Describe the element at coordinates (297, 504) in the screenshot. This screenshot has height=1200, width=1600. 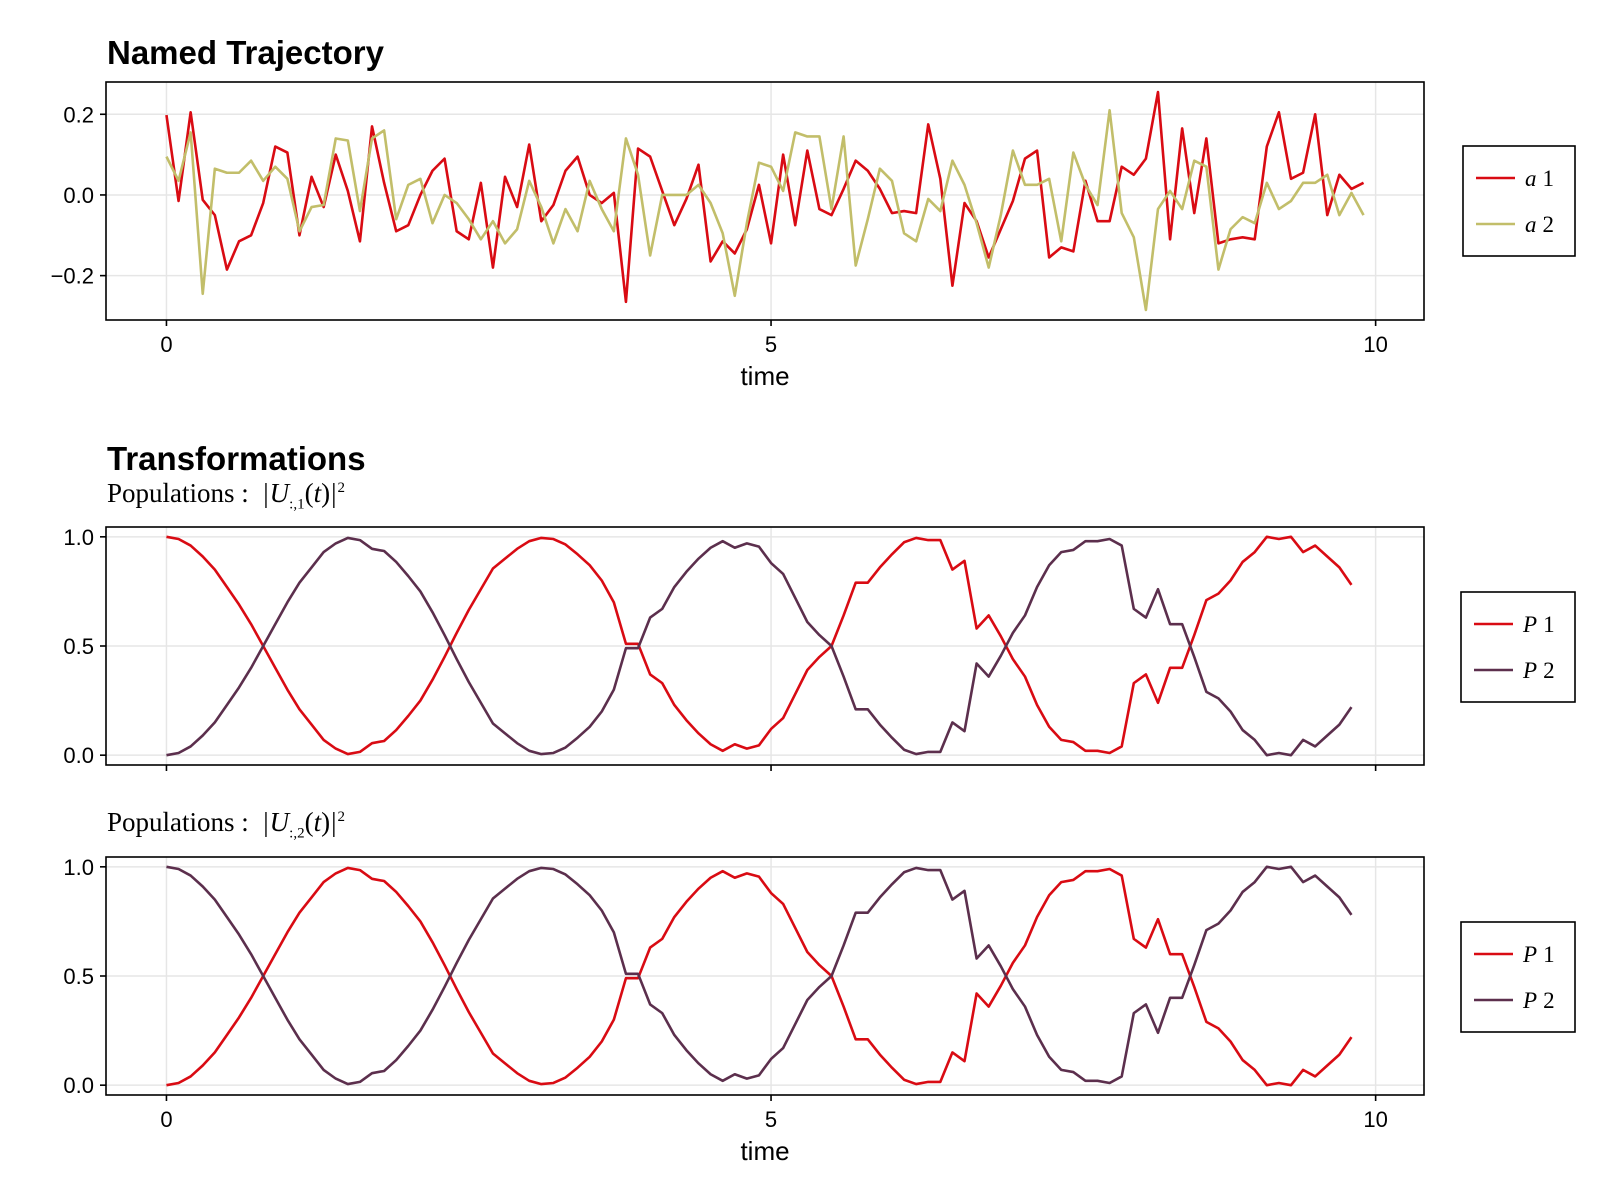
I see `subtitle-subscript: :,1` at that location.